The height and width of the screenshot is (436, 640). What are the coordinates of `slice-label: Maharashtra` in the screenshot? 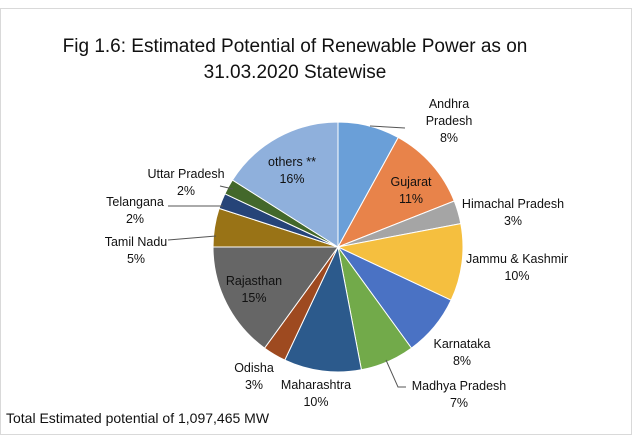 It's located at (316, 385).